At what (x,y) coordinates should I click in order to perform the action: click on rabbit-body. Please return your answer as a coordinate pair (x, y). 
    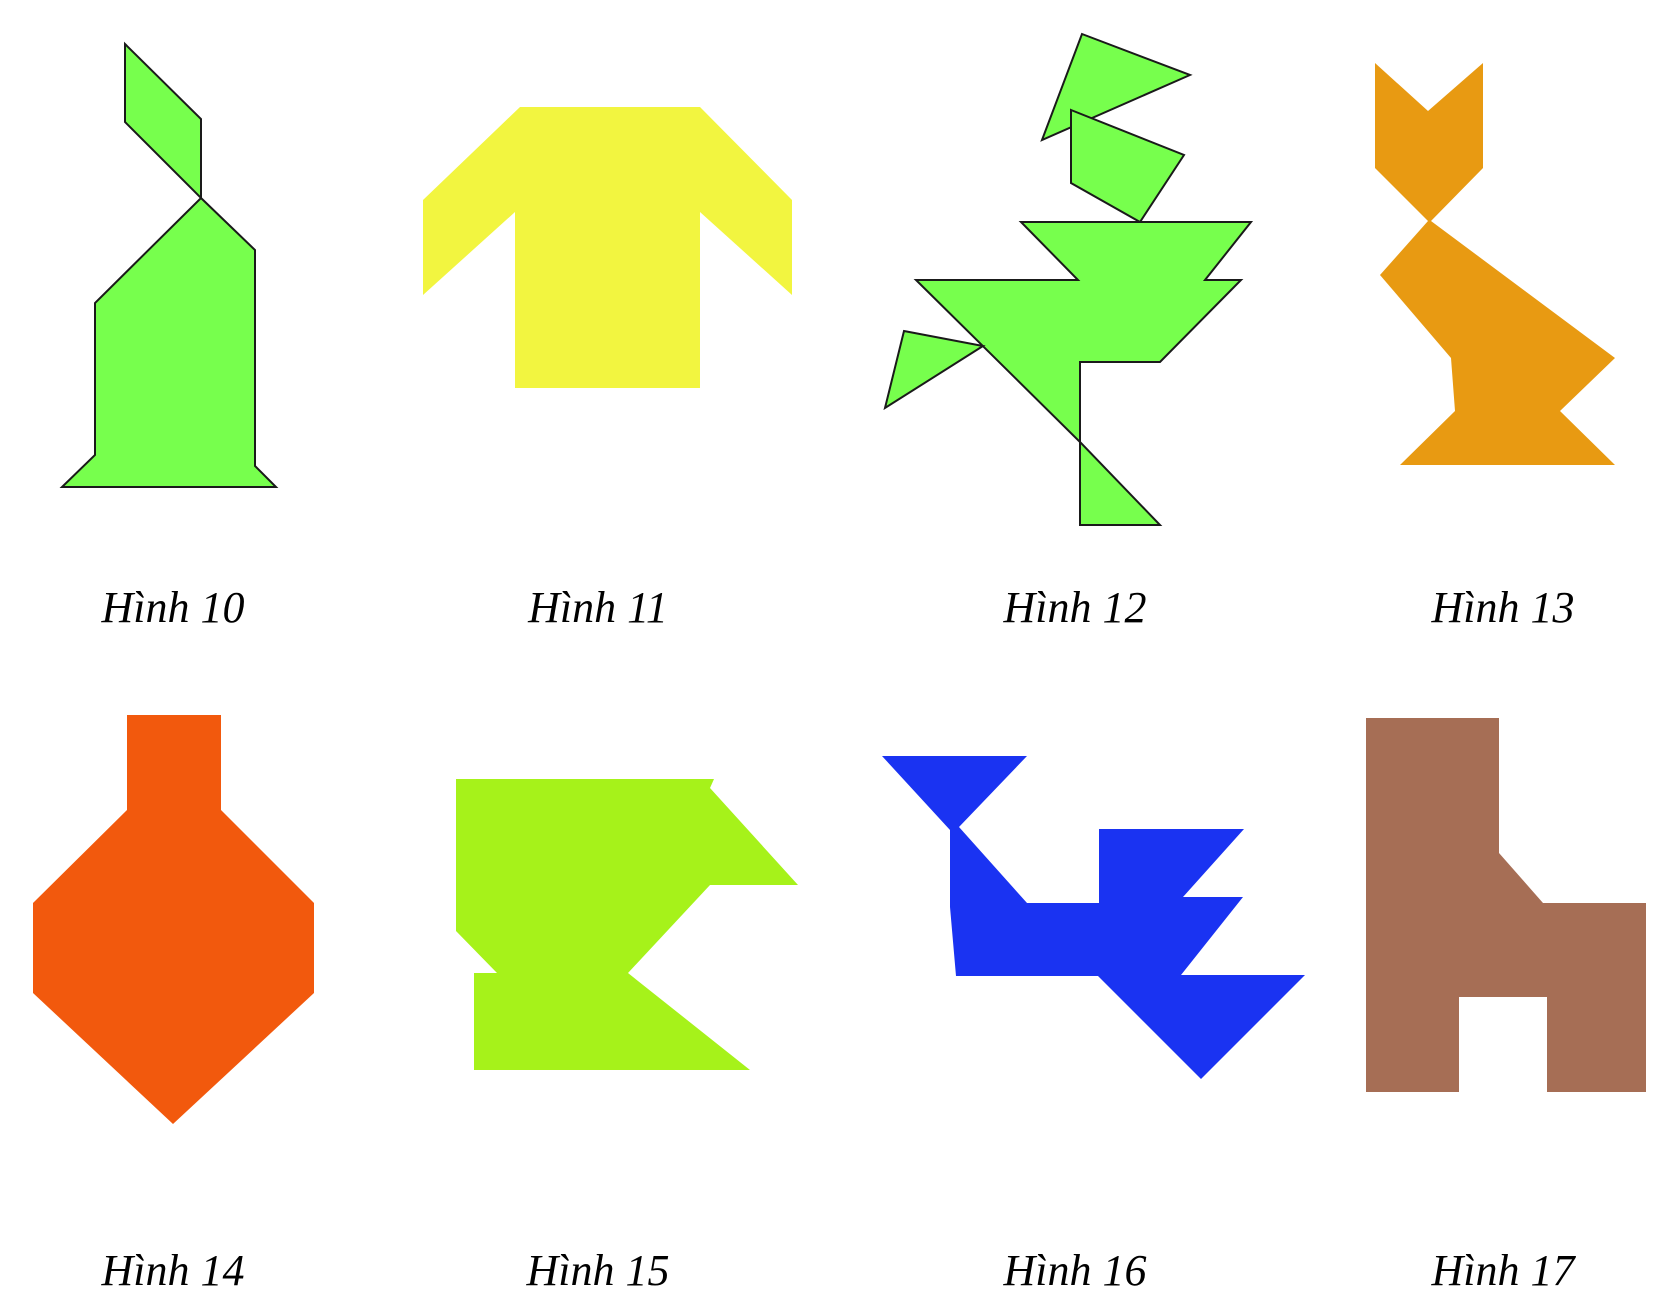
    Looking at the image, I should click on (169, 342).